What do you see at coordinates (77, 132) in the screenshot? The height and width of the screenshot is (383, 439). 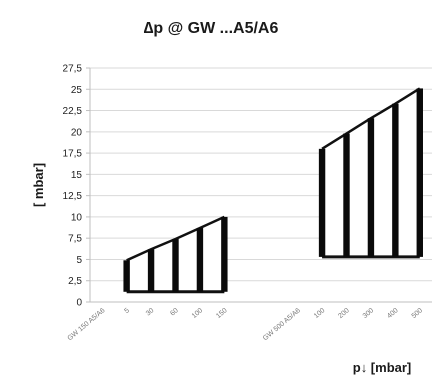 I see `y-tick-label: 20` at bounding box center [77, 132].